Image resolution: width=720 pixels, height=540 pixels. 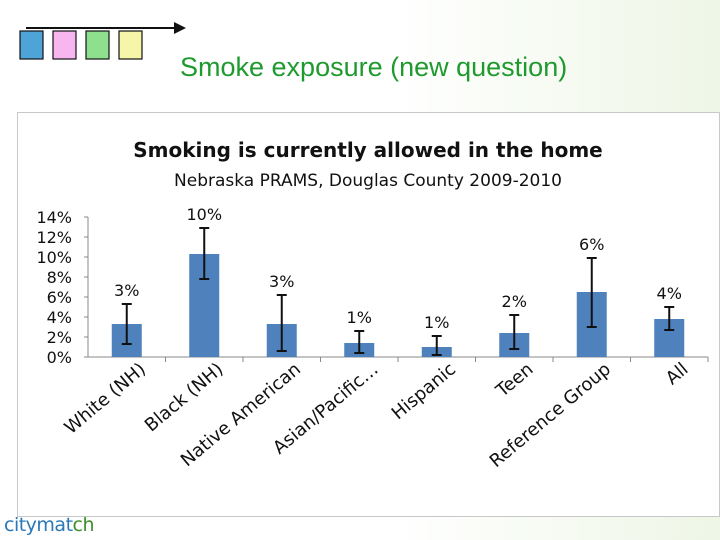 I want to click on color-square-pink, so click(x=64, y=45).